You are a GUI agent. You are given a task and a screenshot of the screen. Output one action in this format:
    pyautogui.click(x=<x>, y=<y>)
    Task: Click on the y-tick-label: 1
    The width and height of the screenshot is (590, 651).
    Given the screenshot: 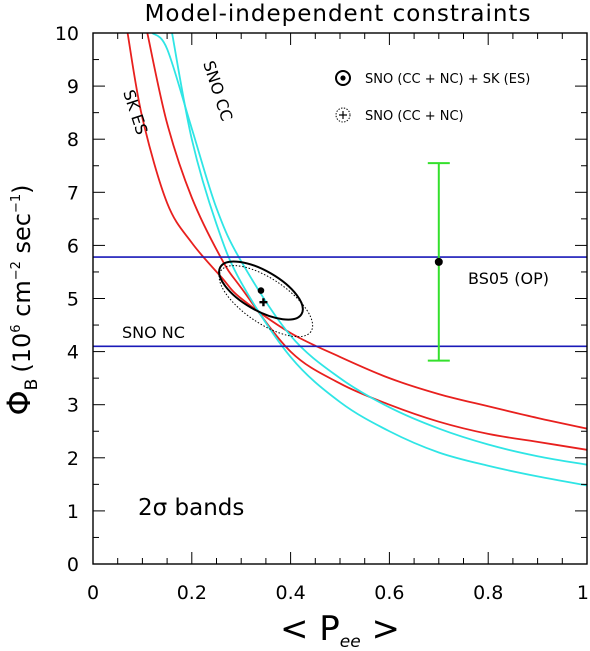 What is the action you would take?
    pyautogui.click(x=73, y=512)
    